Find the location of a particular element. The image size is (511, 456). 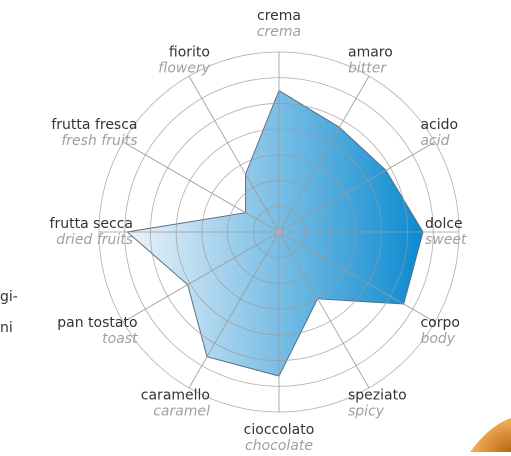

axis-label: crema is located at coordinates (279, 16).